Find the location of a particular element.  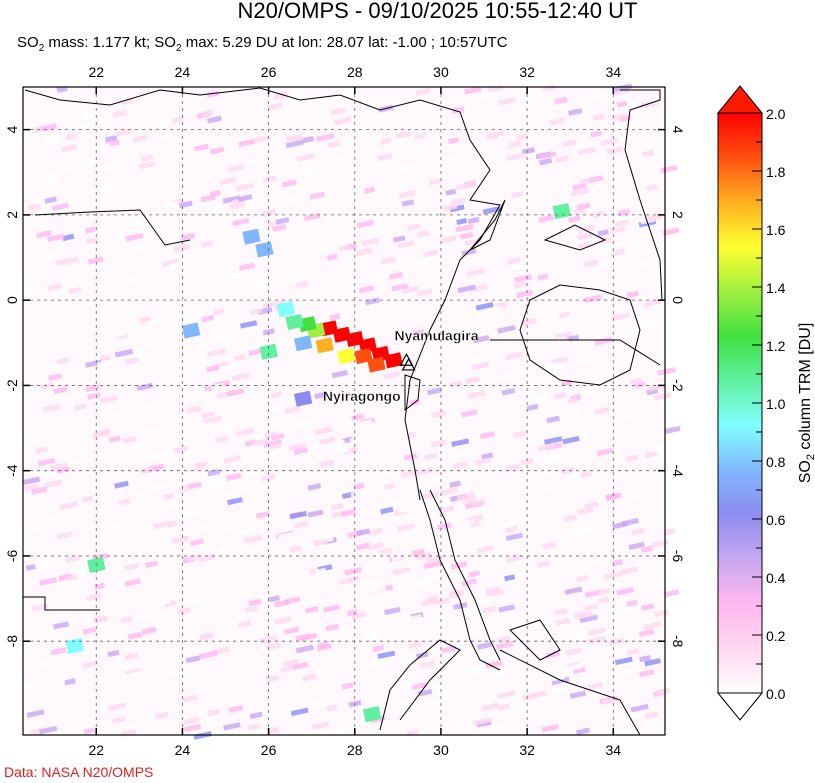

lon-tick-label-bottom: 30 is located at coordinates (441, 750).